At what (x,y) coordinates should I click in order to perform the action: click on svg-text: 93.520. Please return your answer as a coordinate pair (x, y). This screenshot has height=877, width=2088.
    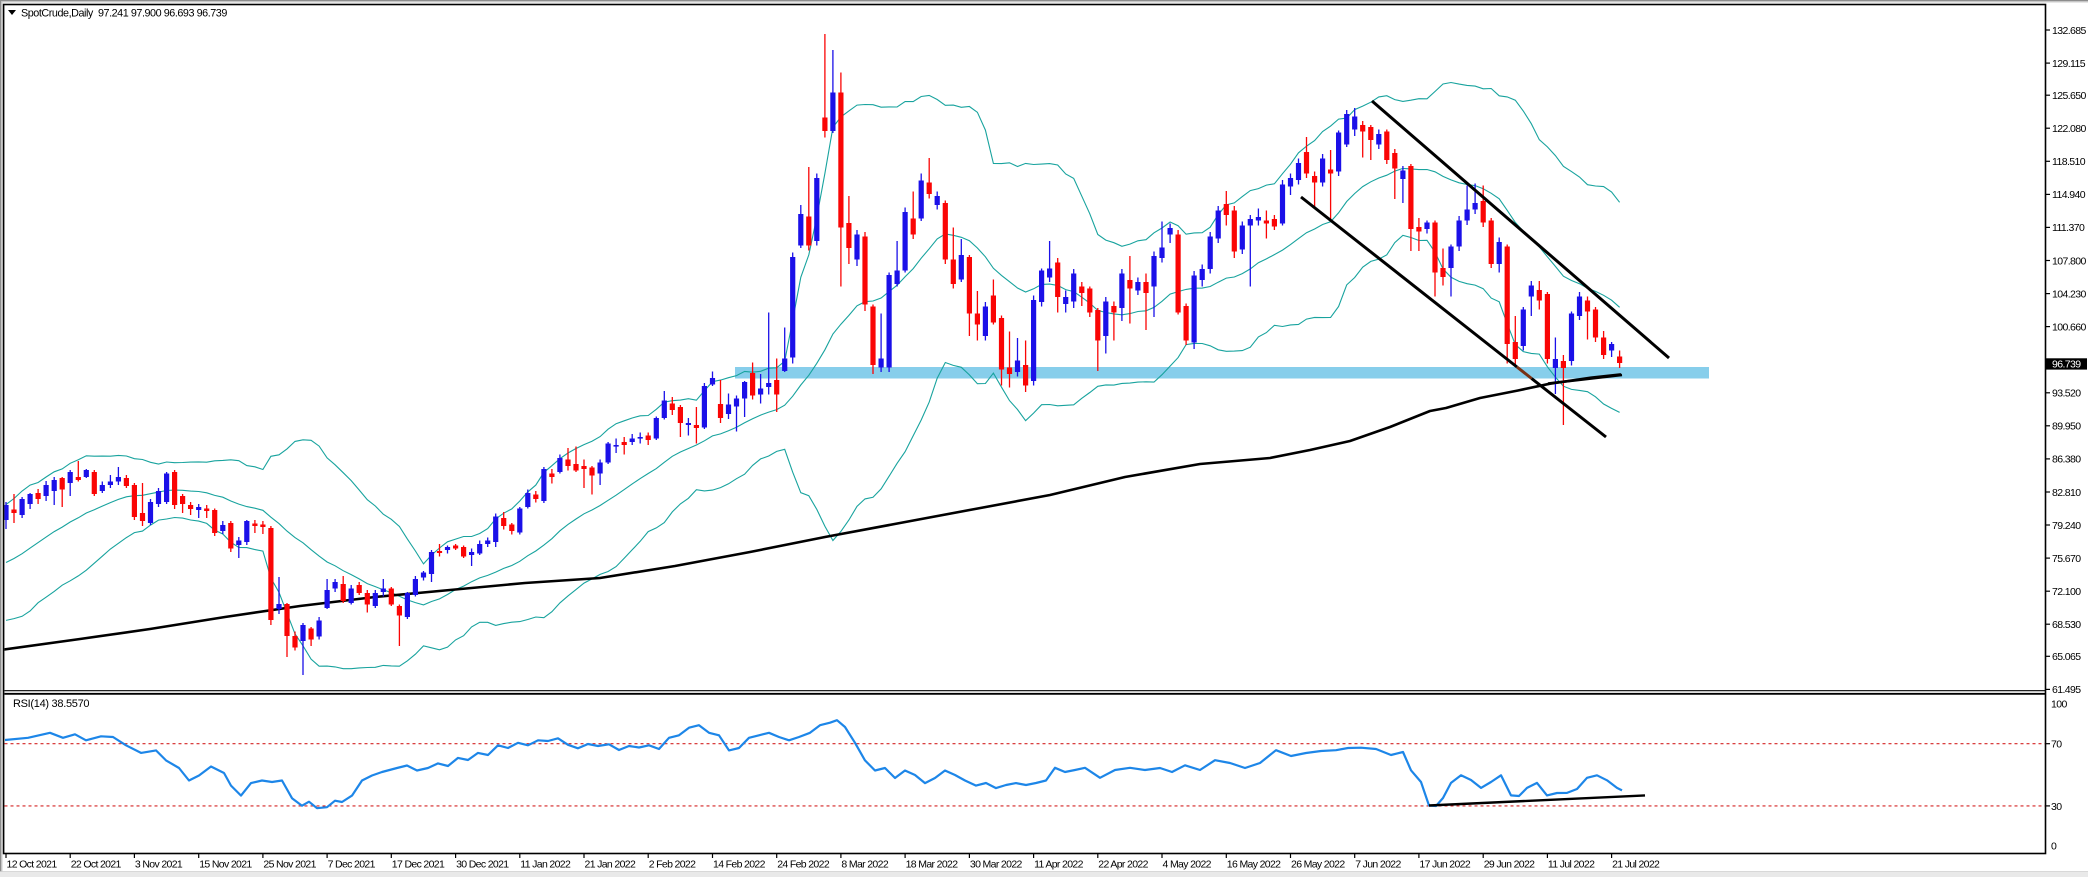
    Looking at the image, I should click on (2066, 394).